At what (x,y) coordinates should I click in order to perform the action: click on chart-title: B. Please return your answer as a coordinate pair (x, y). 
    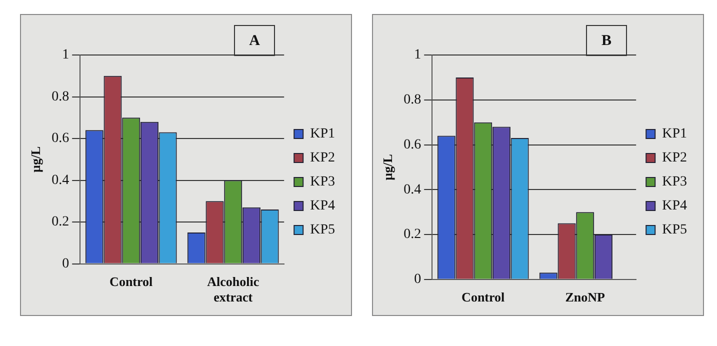
    Looking at the image, I should click on (606, 40).